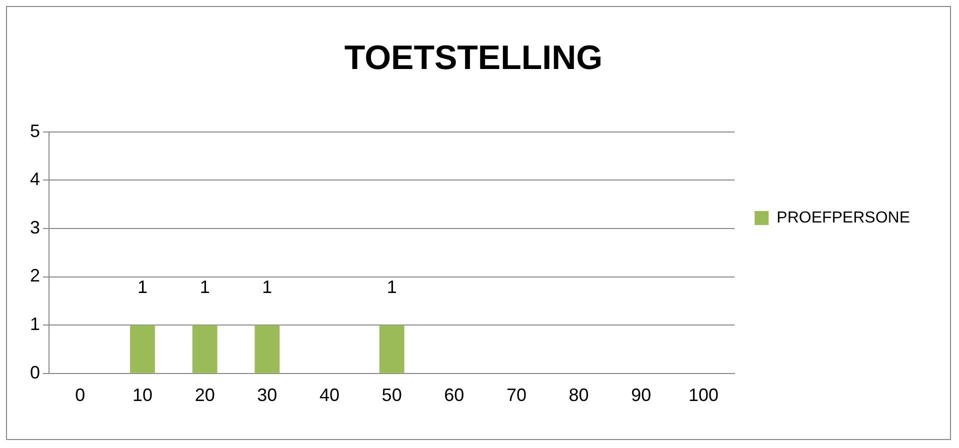 This screenshot has width=959, height=448. Describe the element at coordinates (142, 395) in the screenshot. I see `x-tick-label: 10` at that location.